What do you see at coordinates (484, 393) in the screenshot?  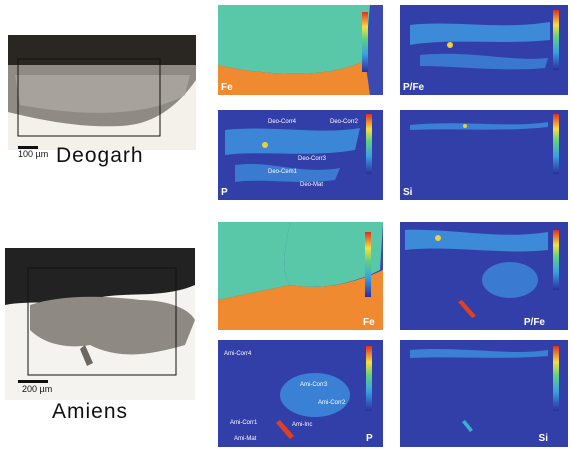 I see `map-amiens-si: Si` at bounding box center [484, 393].